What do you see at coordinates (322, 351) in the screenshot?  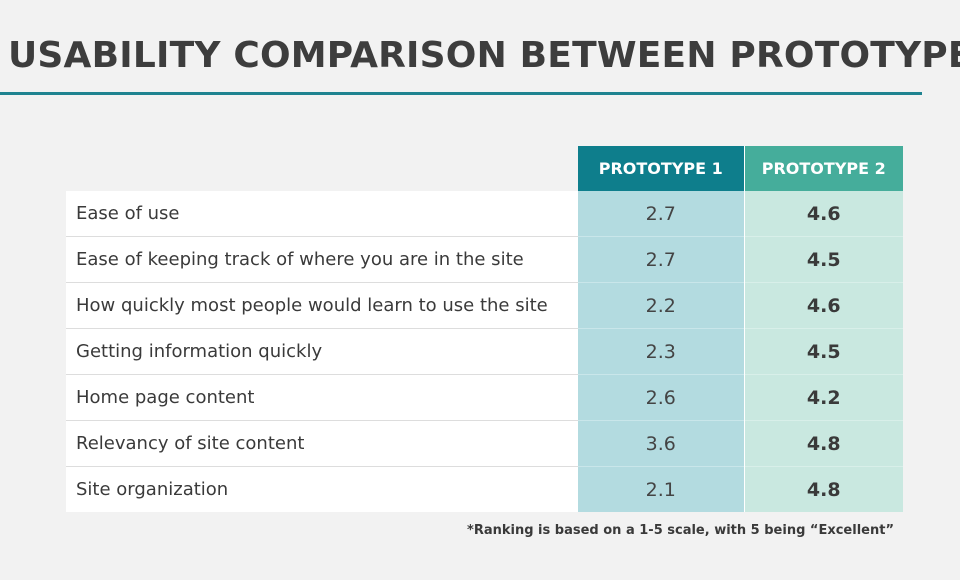 I see `criterion-label: Getting information quickly` at bounding box center [322, 351].